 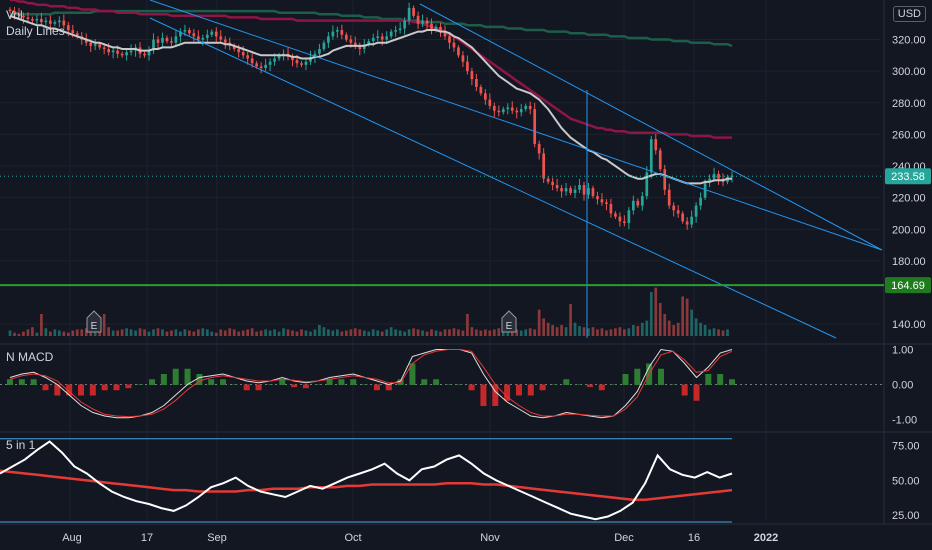 What do you see at coordinates (904, 421) in the screenshot?
I see `macd-tick-label: -1.00` at bounding box center [904, 421].